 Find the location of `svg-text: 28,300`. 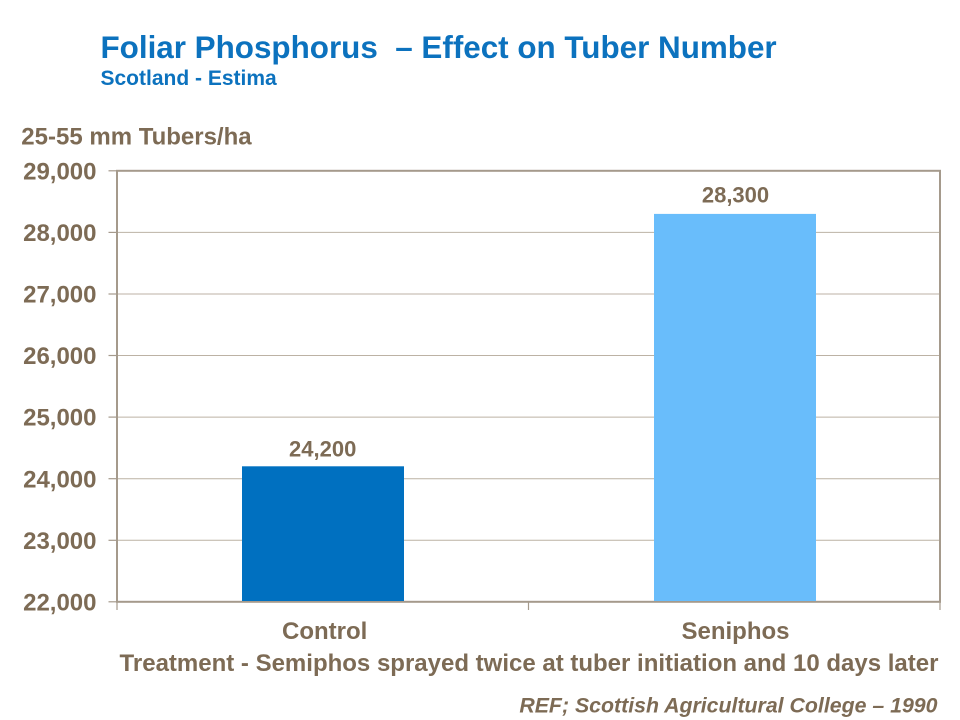

svg-text: 28,300 is located at coordinates (735, 195).